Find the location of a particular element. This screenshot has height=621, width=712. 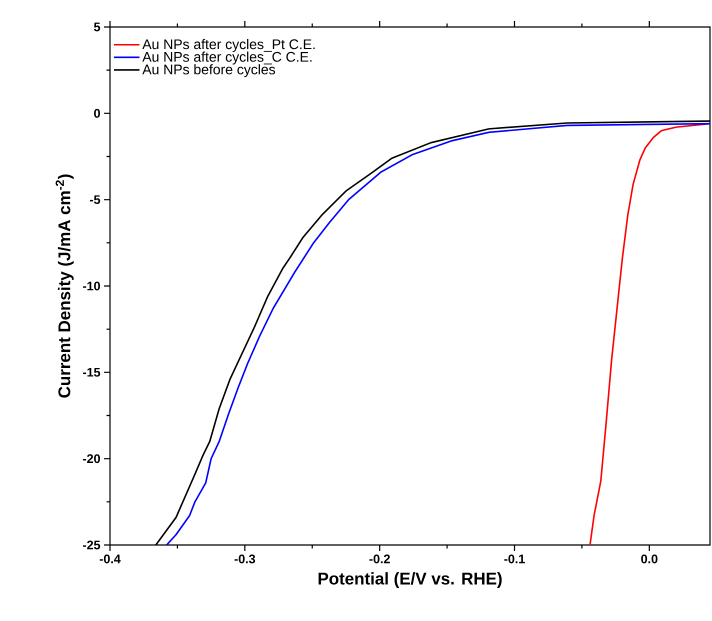

legend-label: Au NPs before cycles is located at coordinates (209, 71).